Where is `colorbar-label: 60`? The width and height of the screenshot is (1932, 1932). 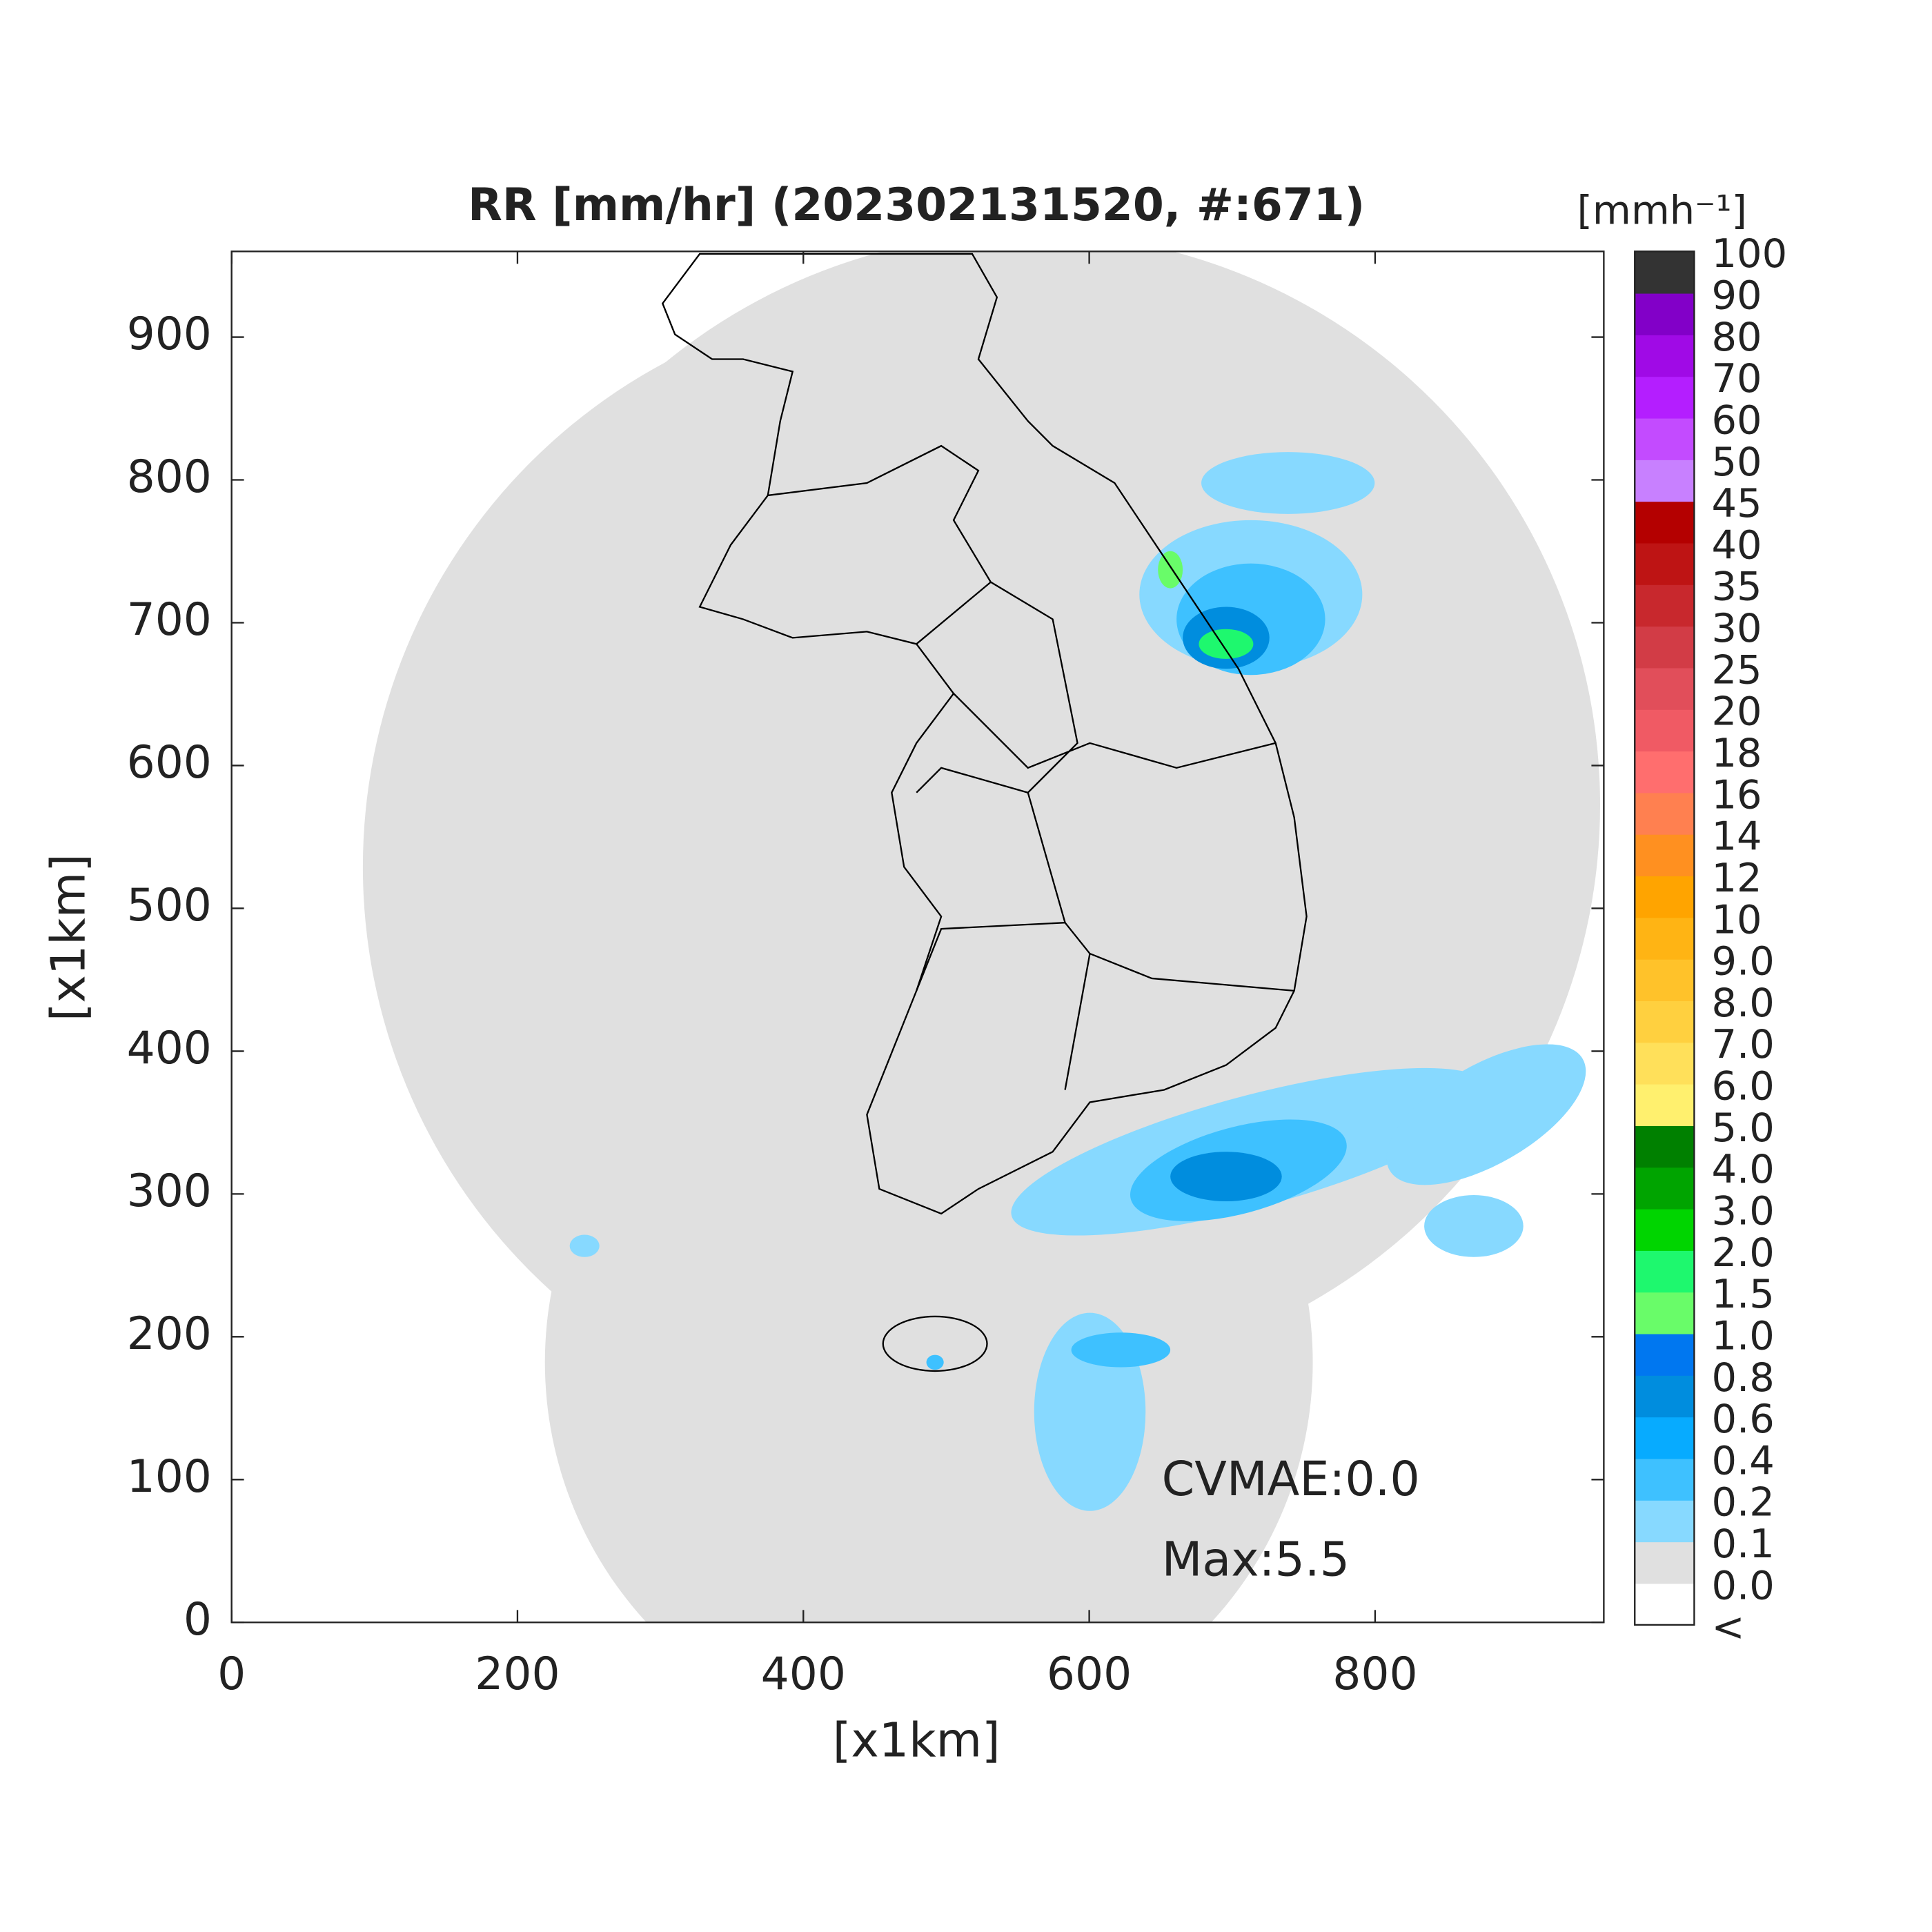
colorbar-label: 60 is located at coordinates (1737, 420).